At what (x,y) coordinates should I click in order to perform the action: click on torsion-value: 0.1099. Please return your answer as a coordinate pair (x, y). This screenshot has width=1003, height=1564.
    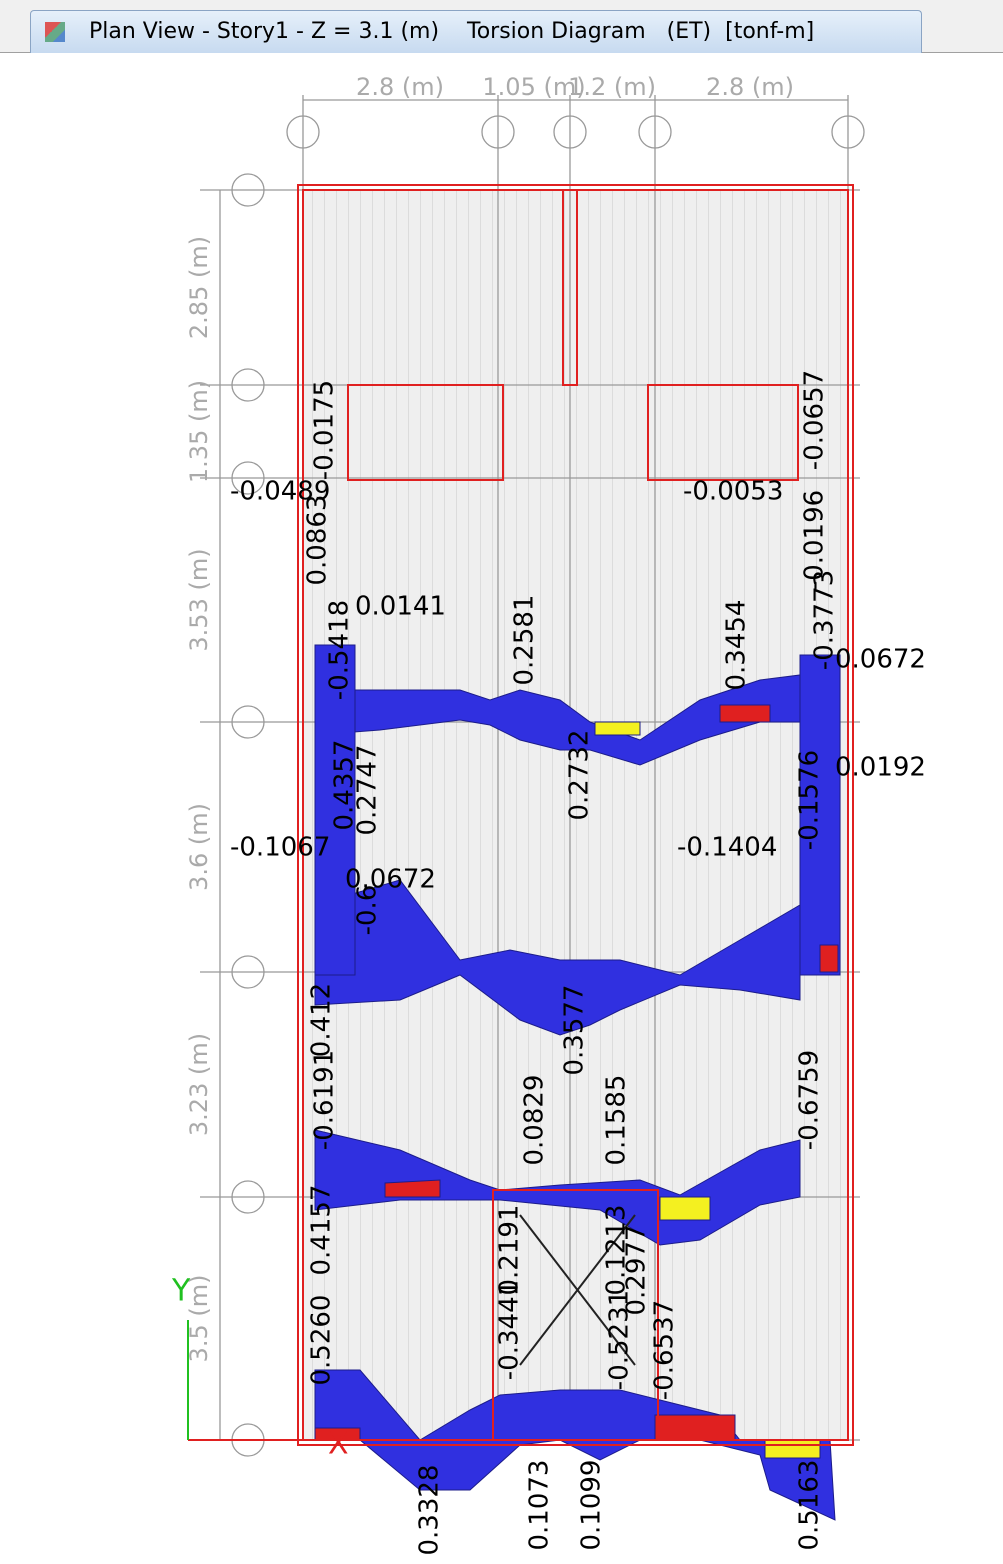
    Looking at the image, I should click on (592, 1505).